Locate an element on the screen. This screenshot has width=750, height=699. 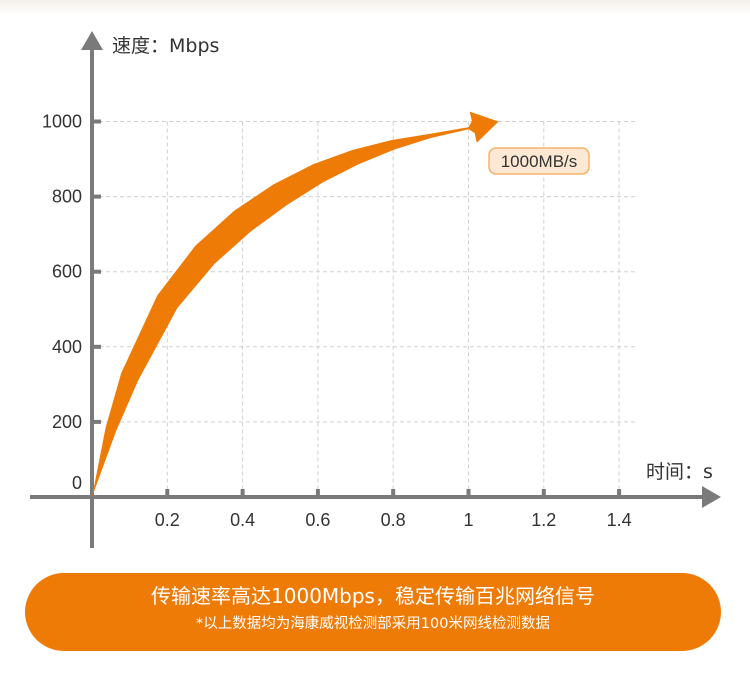
callout-label: 1000MB/s is located at coordinates (539, 161).